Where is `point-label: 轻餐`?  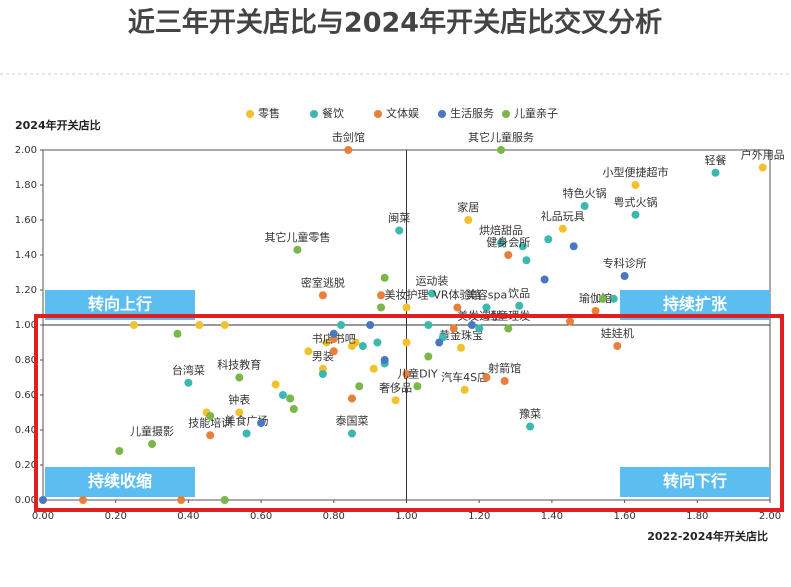
point-label: 轻餐 is located at coordinates (715, 160).